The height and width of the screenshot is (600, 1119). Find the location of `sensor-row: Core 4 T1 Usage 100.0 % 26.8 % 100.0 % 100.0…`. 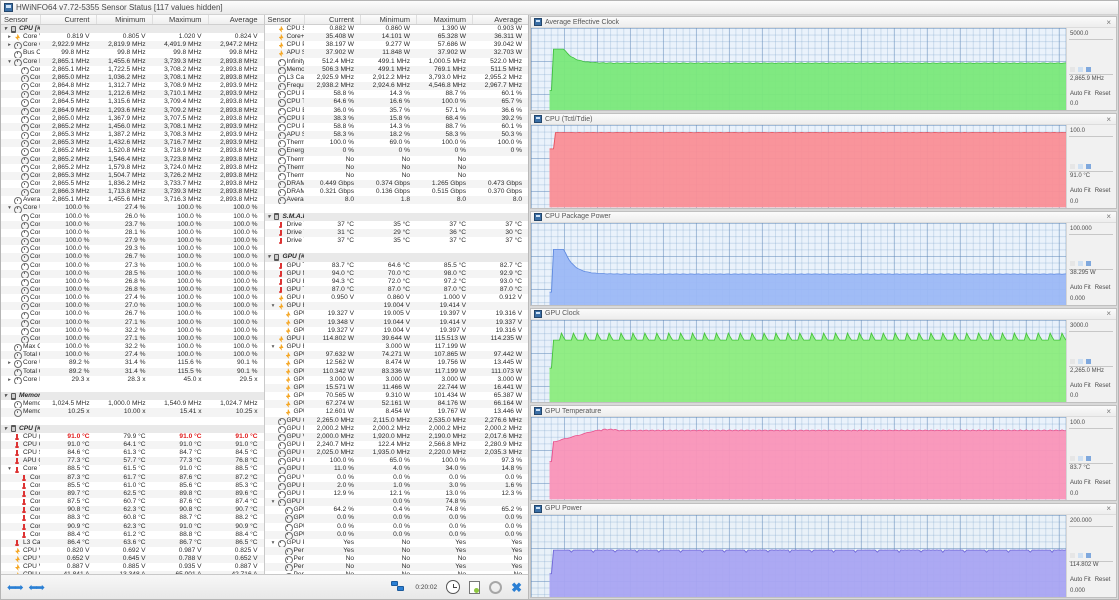

sensor-row: Core 4 T1 Usage 100.0 % 26.8 % 100.0 % 100.0… is located at coordinates (132, 290).